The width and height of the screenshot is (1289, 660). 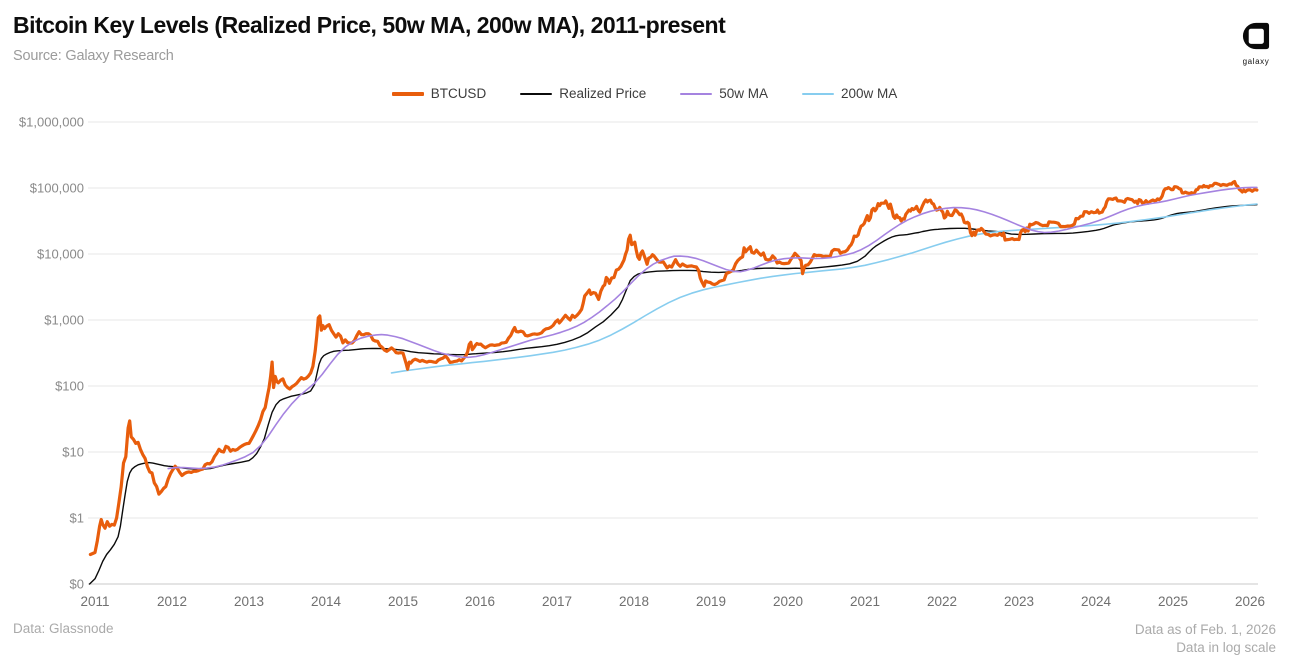 I want to click on legend-label: Realized Price, so click(x=603, y=93).